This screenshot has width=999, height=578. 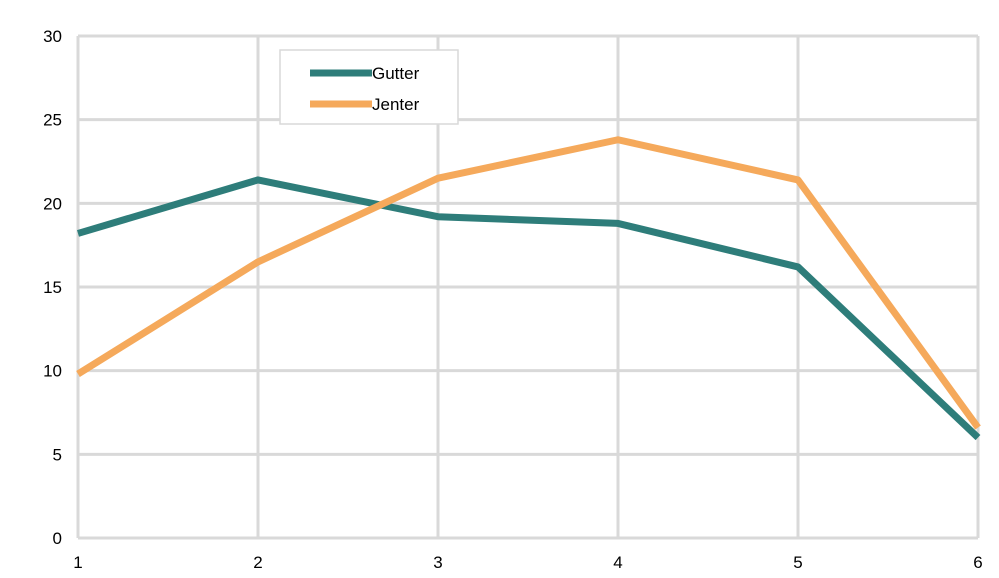 What do you see at coordinates (52, 371) in the screenshot?
I see `y-tick-label: 10` at bounding box center [52, 371].